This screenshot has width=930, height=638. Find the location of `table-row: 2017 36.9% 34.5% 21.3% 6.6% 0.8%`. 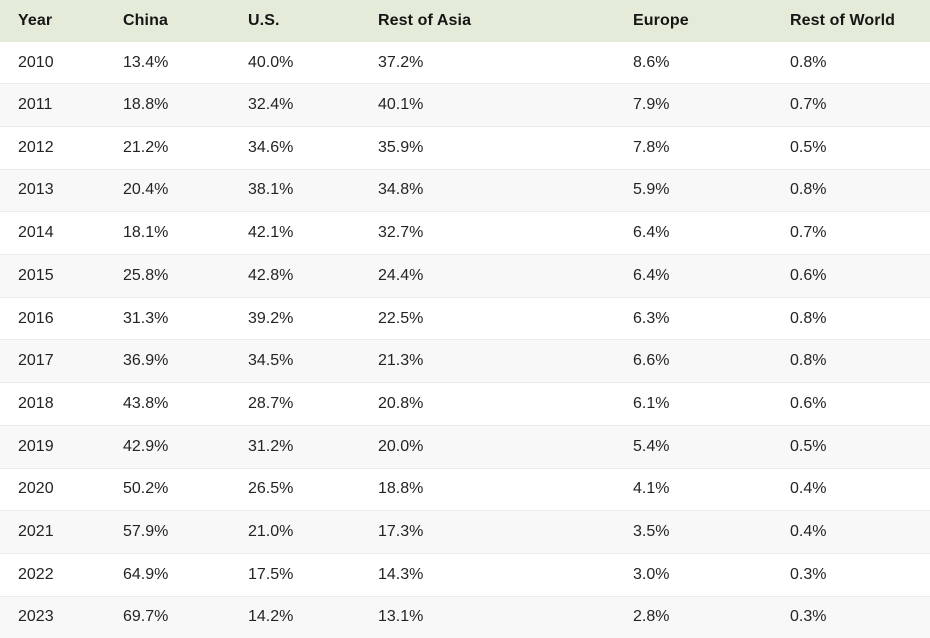

table-row: 2017 36.9% 34.5% 21.3% 6.6% 0.8% is located at coordinates (465, 361).